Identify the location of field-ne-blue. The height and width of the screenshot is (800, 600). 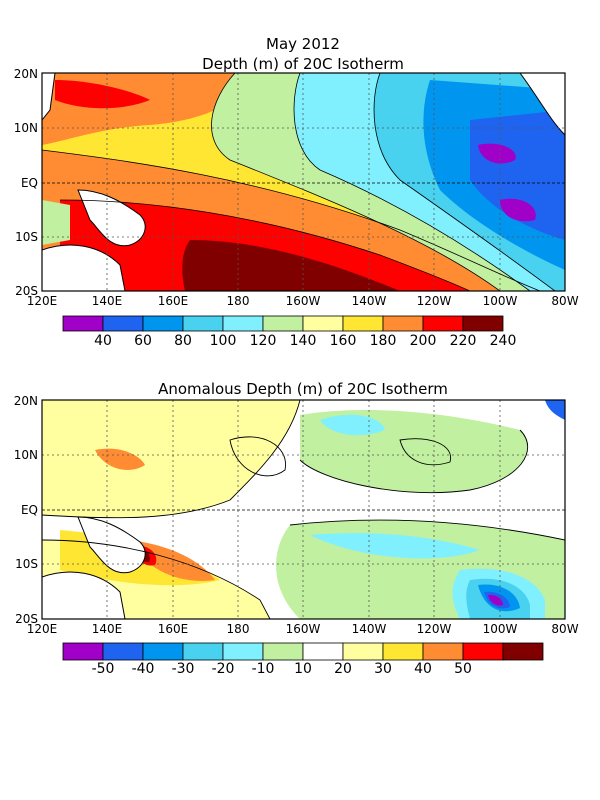
(555, 410).